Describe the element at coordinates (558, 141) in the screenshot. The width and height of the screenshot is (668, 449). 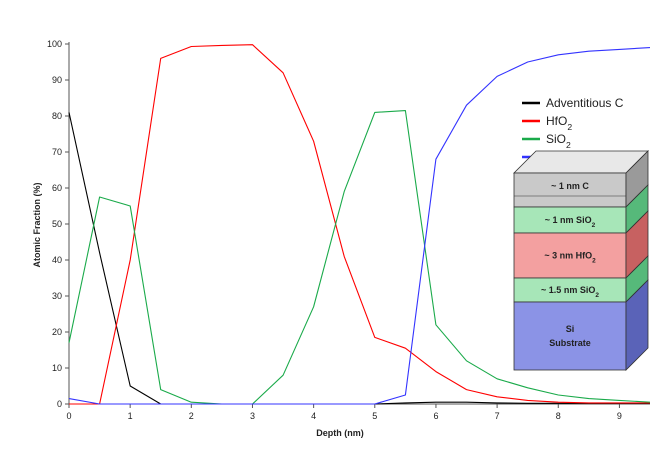
I see `legend-label: SiO2` at that location.